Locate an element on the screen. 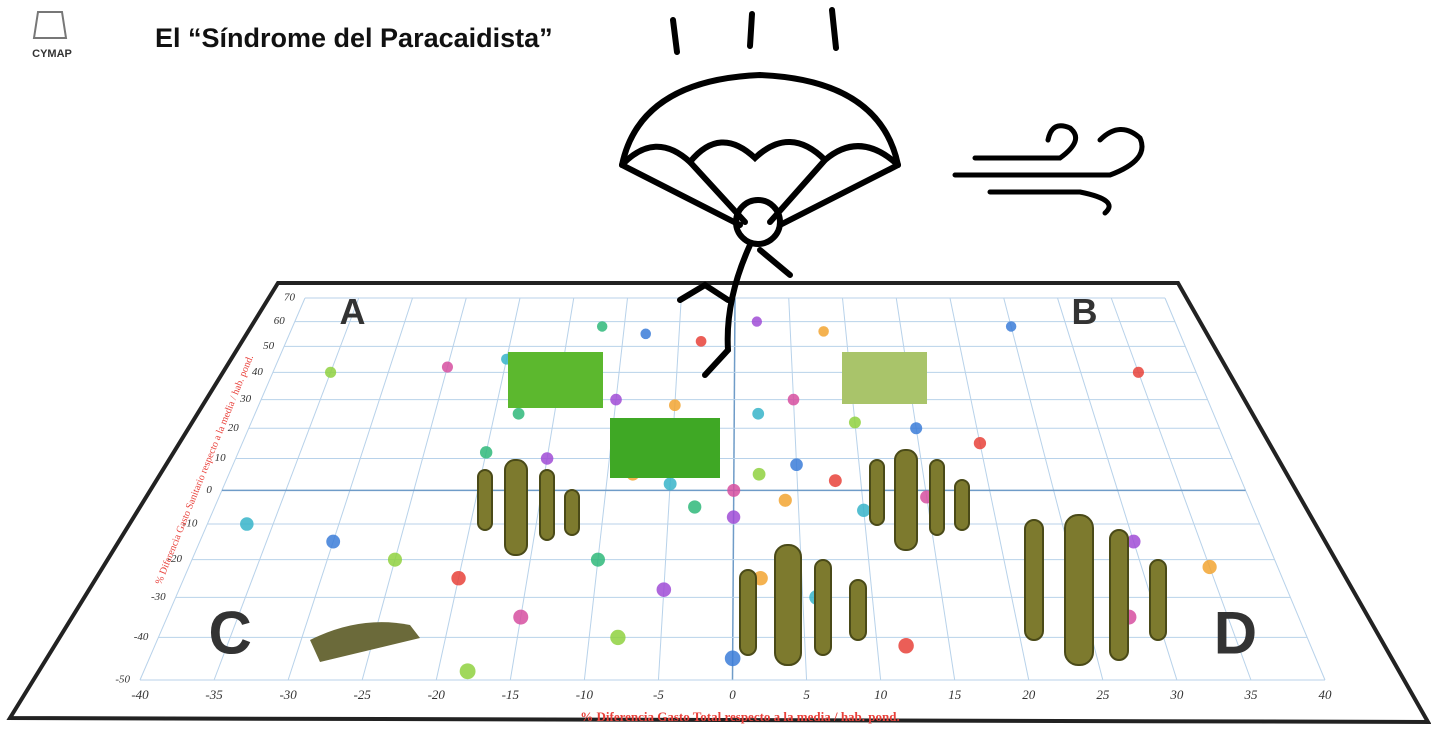 This screenshot has width=1431, height=740. y-tick-label: -20 is located at coordinates (174, 559).